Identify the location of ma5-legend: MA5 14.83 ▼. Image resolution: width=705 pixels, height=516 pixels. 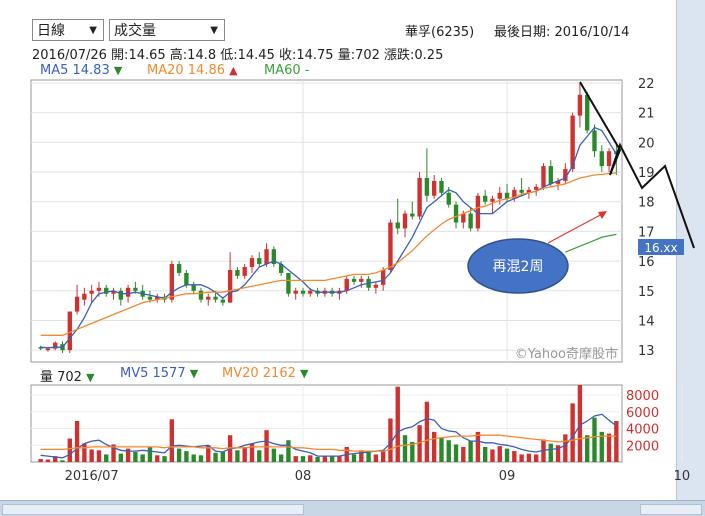
(81, 70).